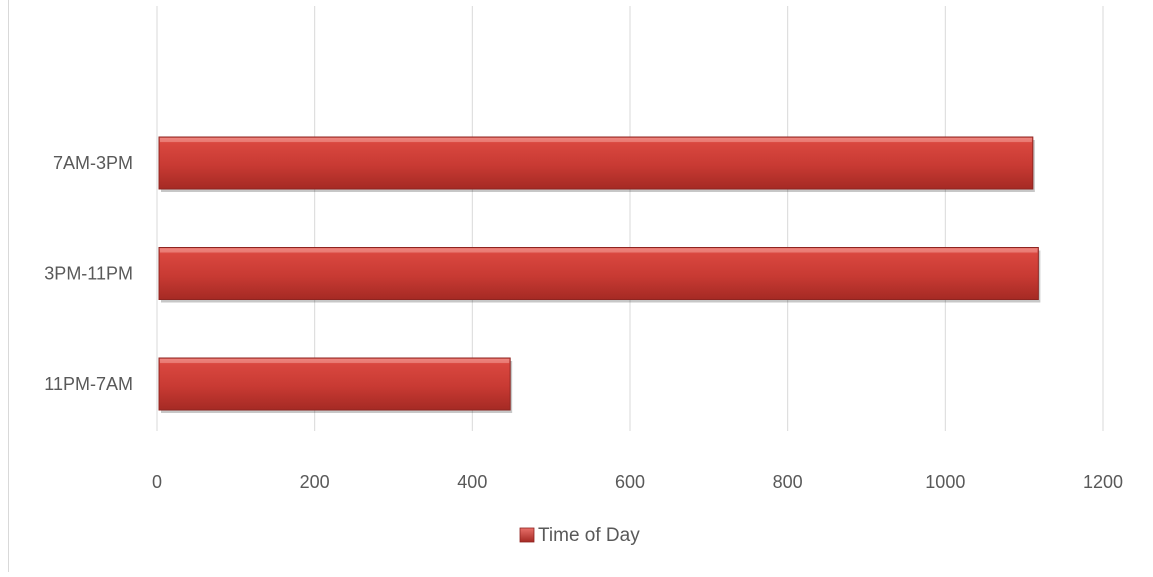 This screenshot has width=1153, height=577. I want to click on bar-highlight-3PM-11PM, so click(599, 250).